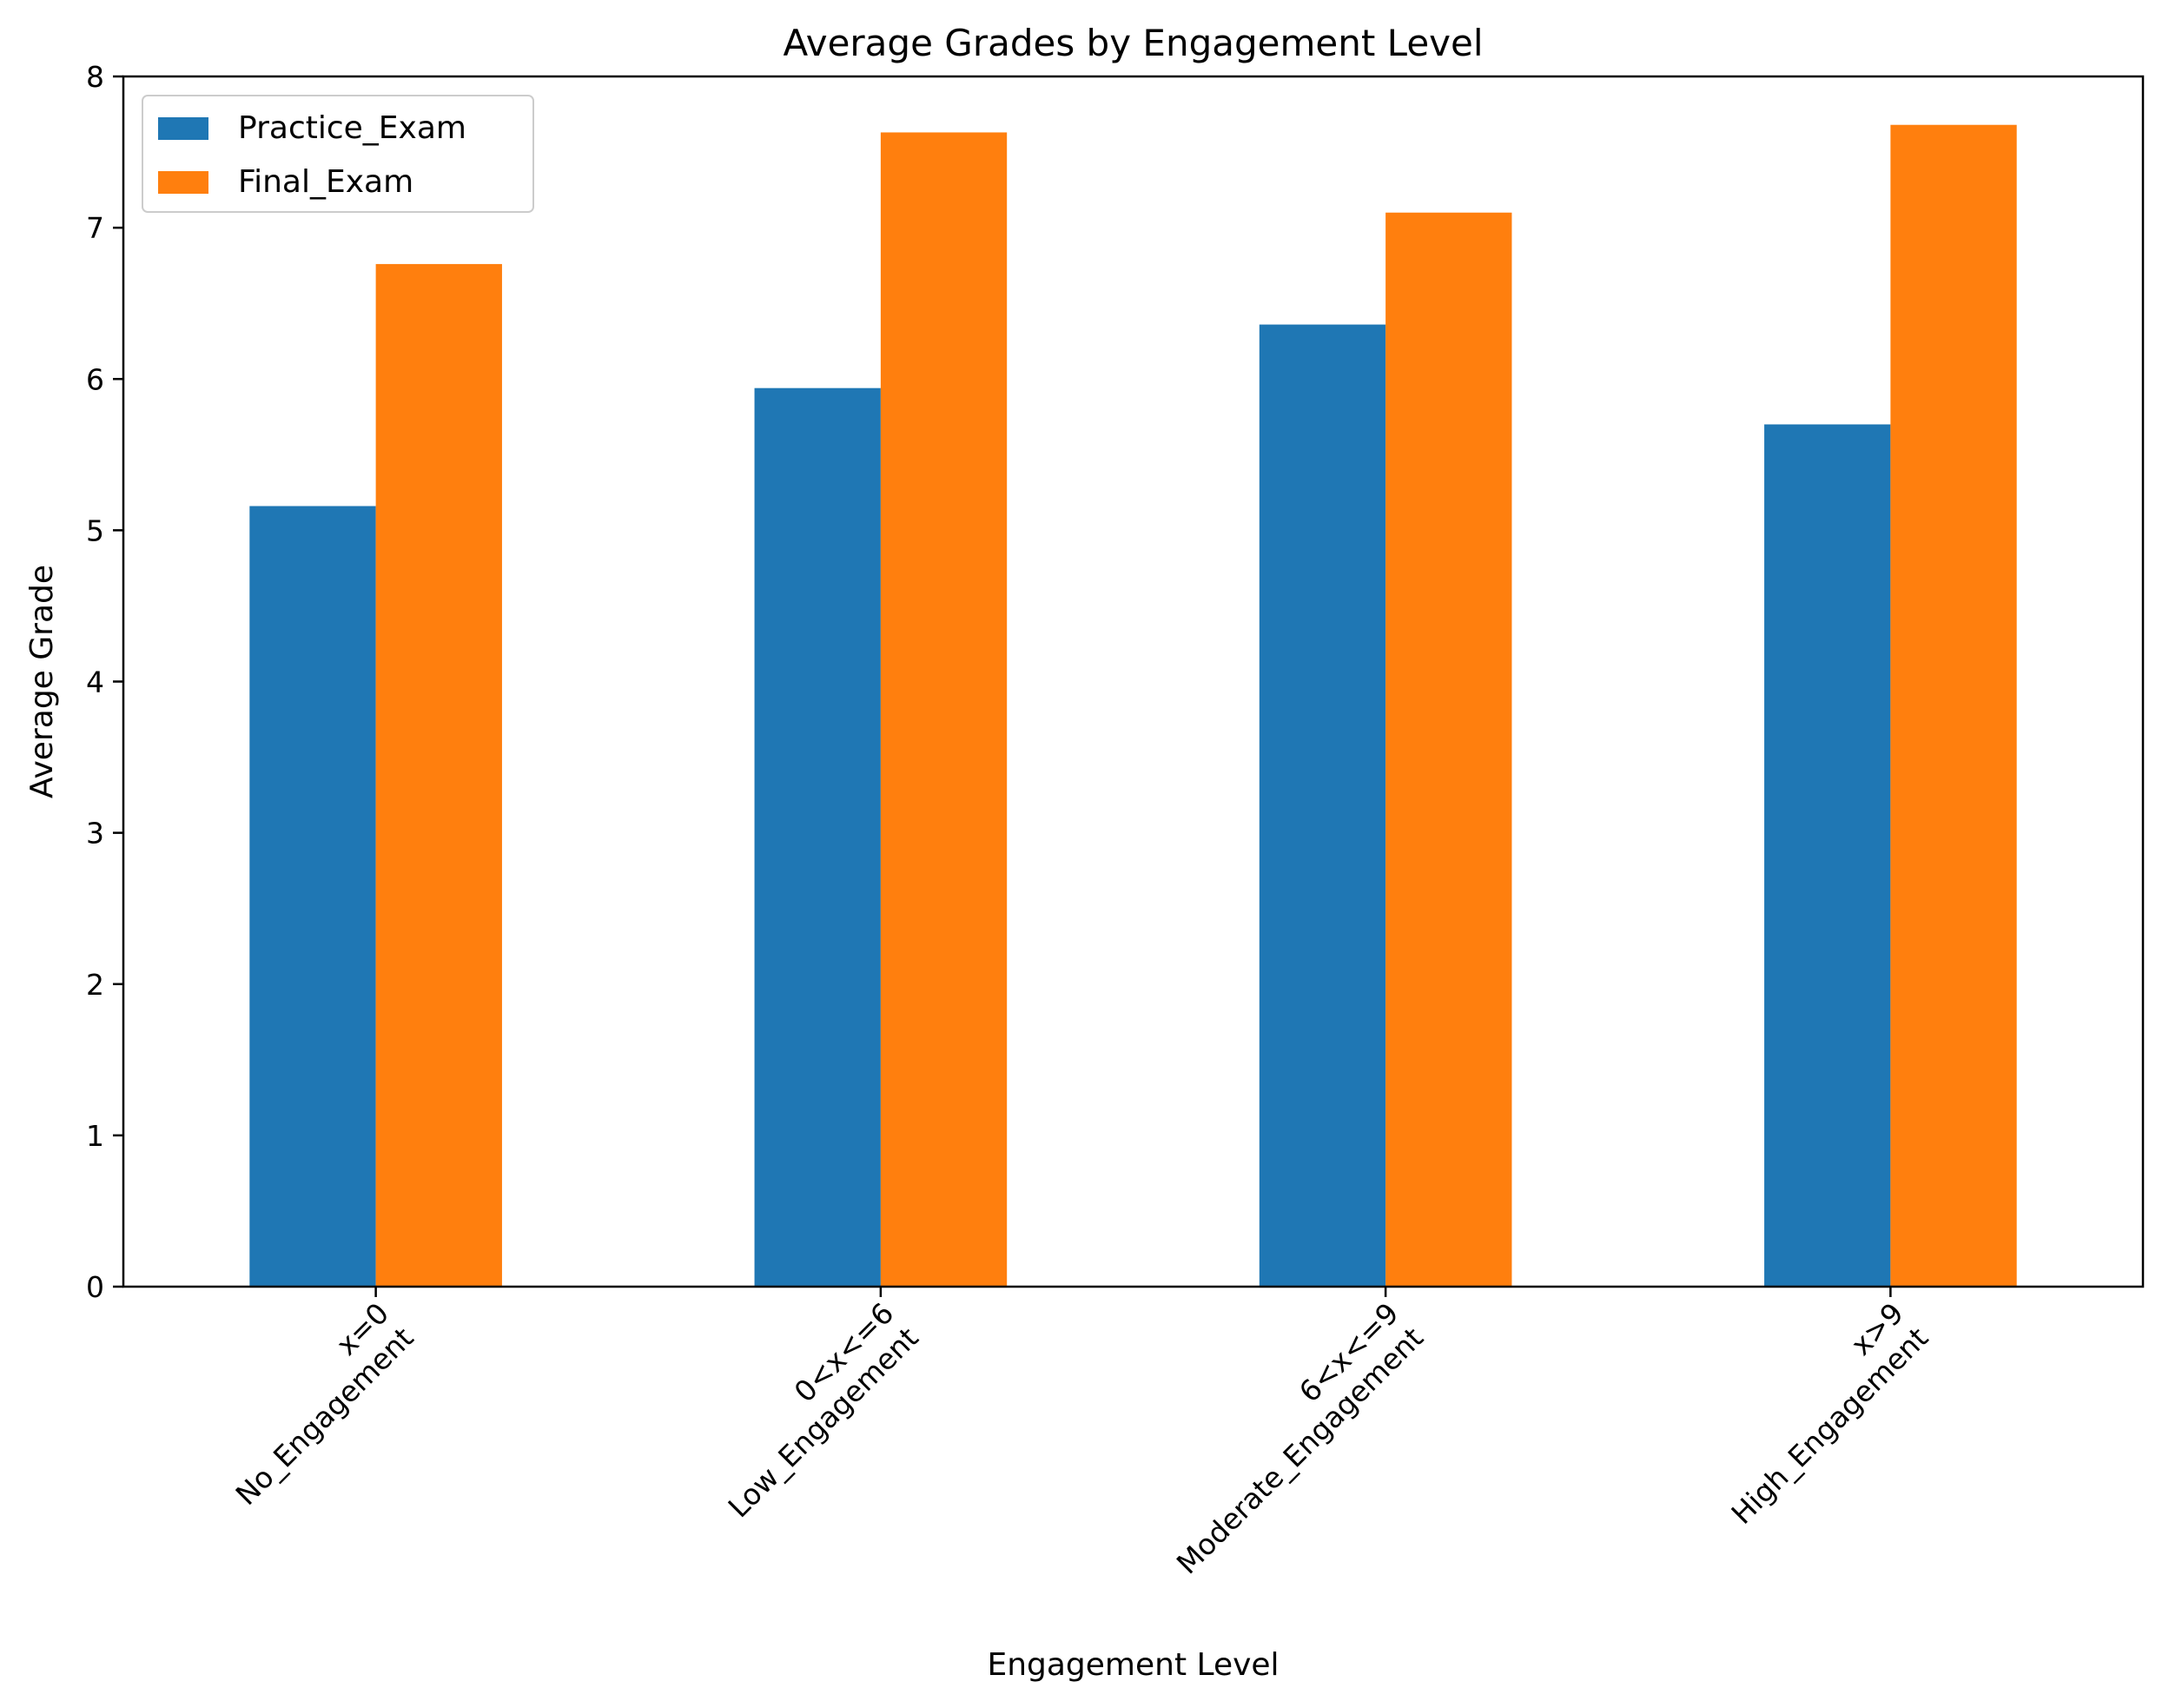  I want to click on x-tick-label: x=0No_Engagement, so click(324, 1404).